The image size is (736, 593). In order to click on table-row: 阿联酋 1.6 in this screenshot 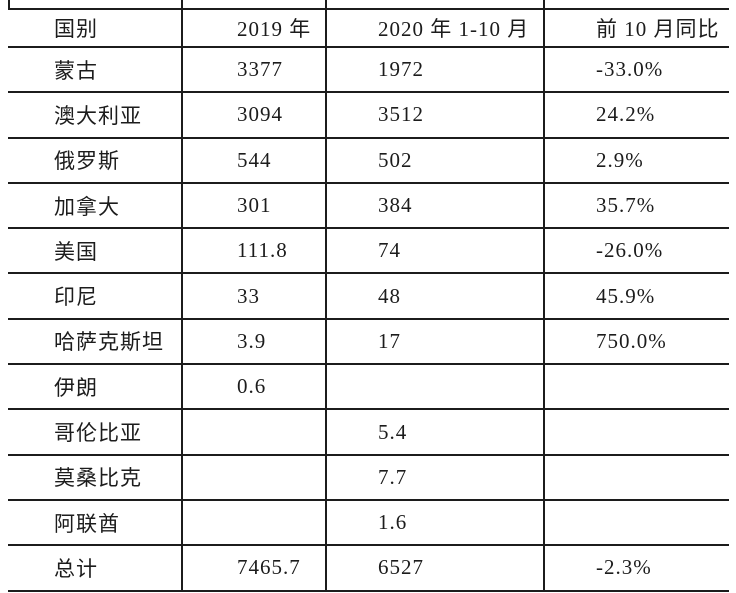, I will do `click(368, 523)`.